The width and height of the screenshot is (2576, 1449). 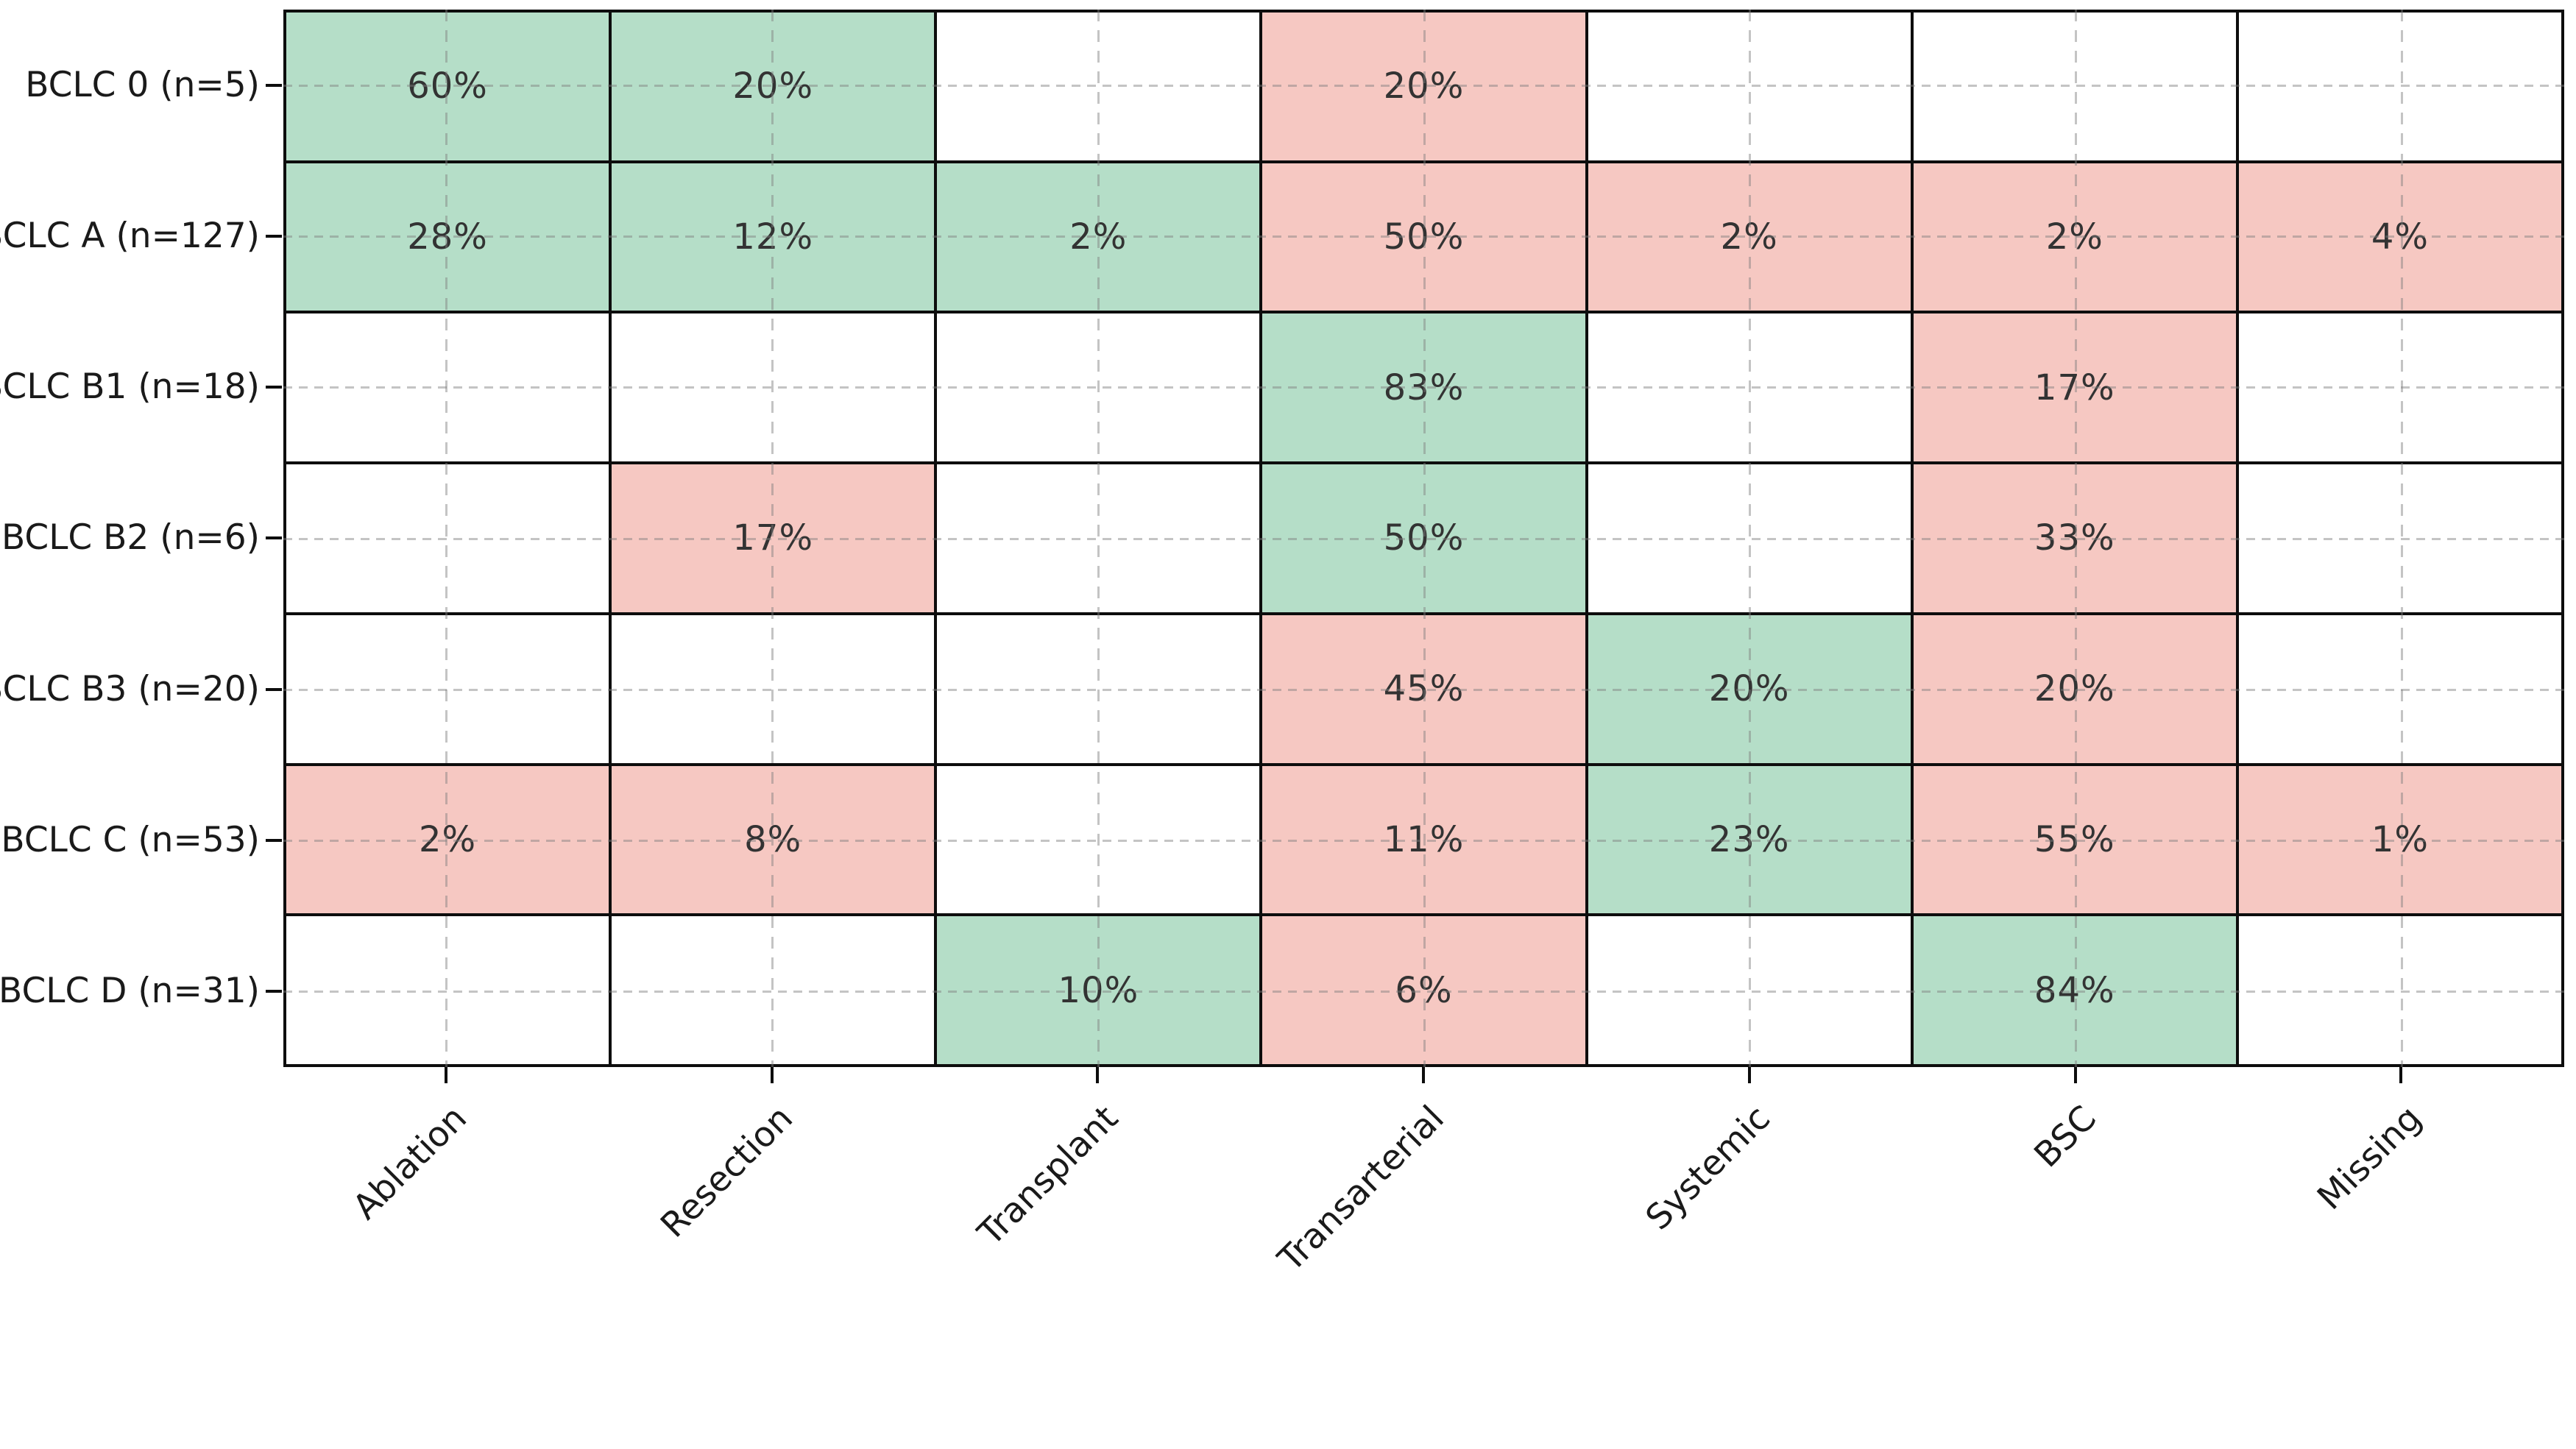 I want to click on cell-value: 84%, so click(x=2074, y=990).